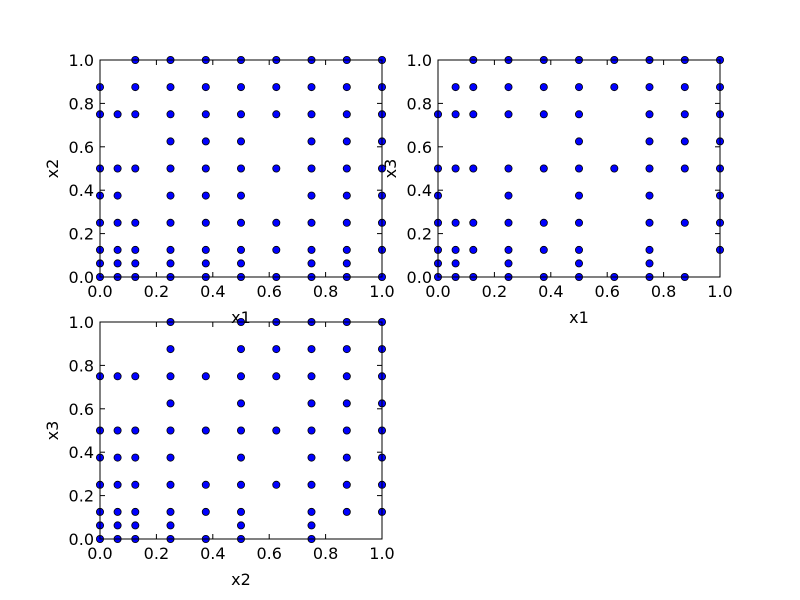 This screenshot has width=800, height=600. I want to click on y-axis-title: x2, so click(52, 169).